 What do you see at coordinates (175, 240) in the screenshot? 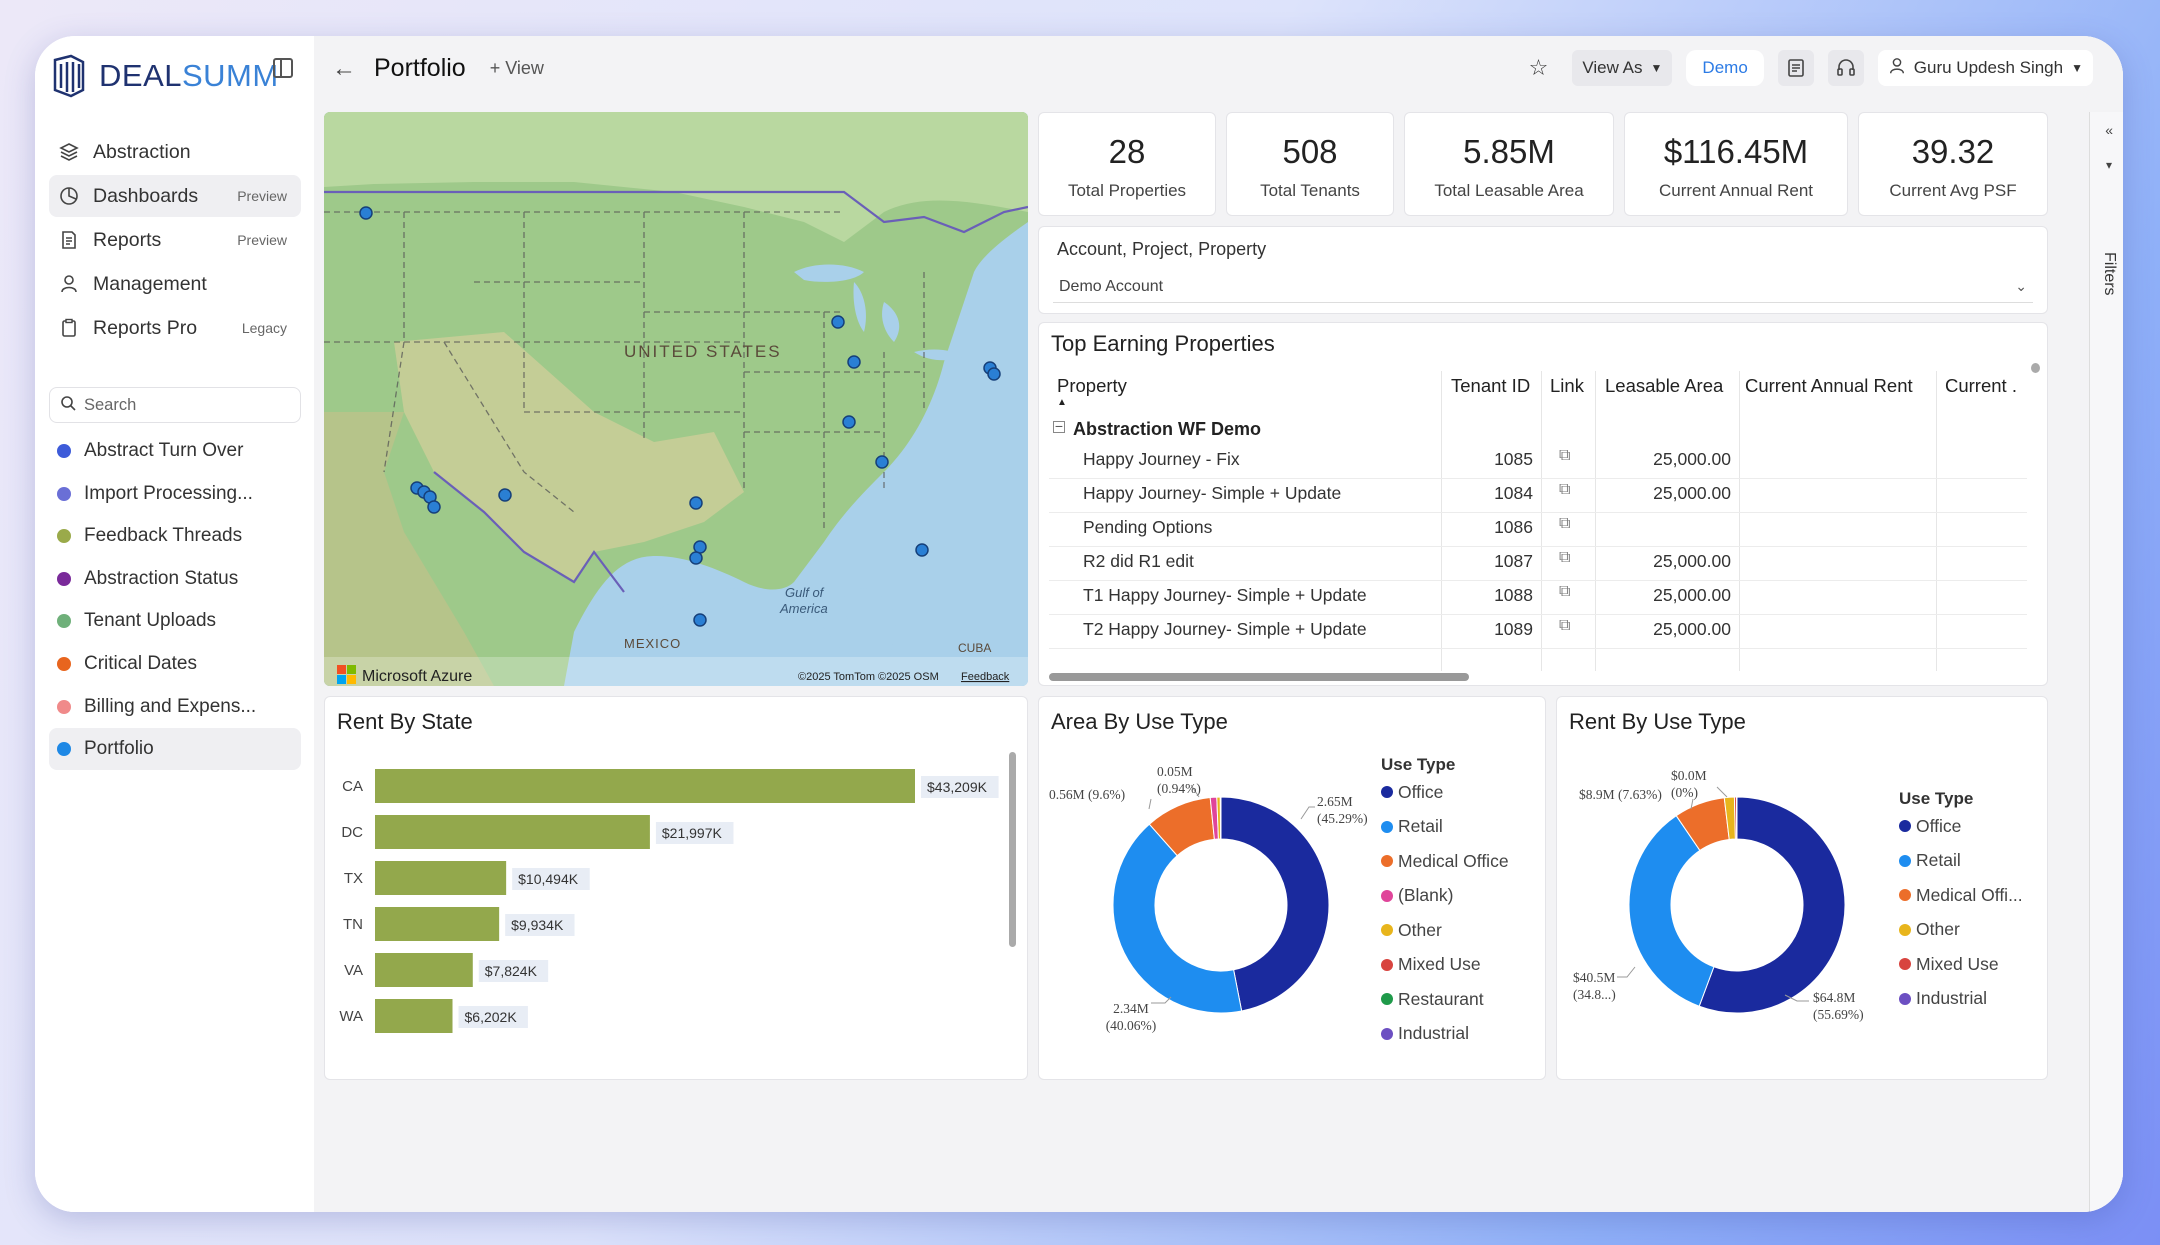
I see `nav-item-reports: Reports Preview` at bounding box center [175, 240].